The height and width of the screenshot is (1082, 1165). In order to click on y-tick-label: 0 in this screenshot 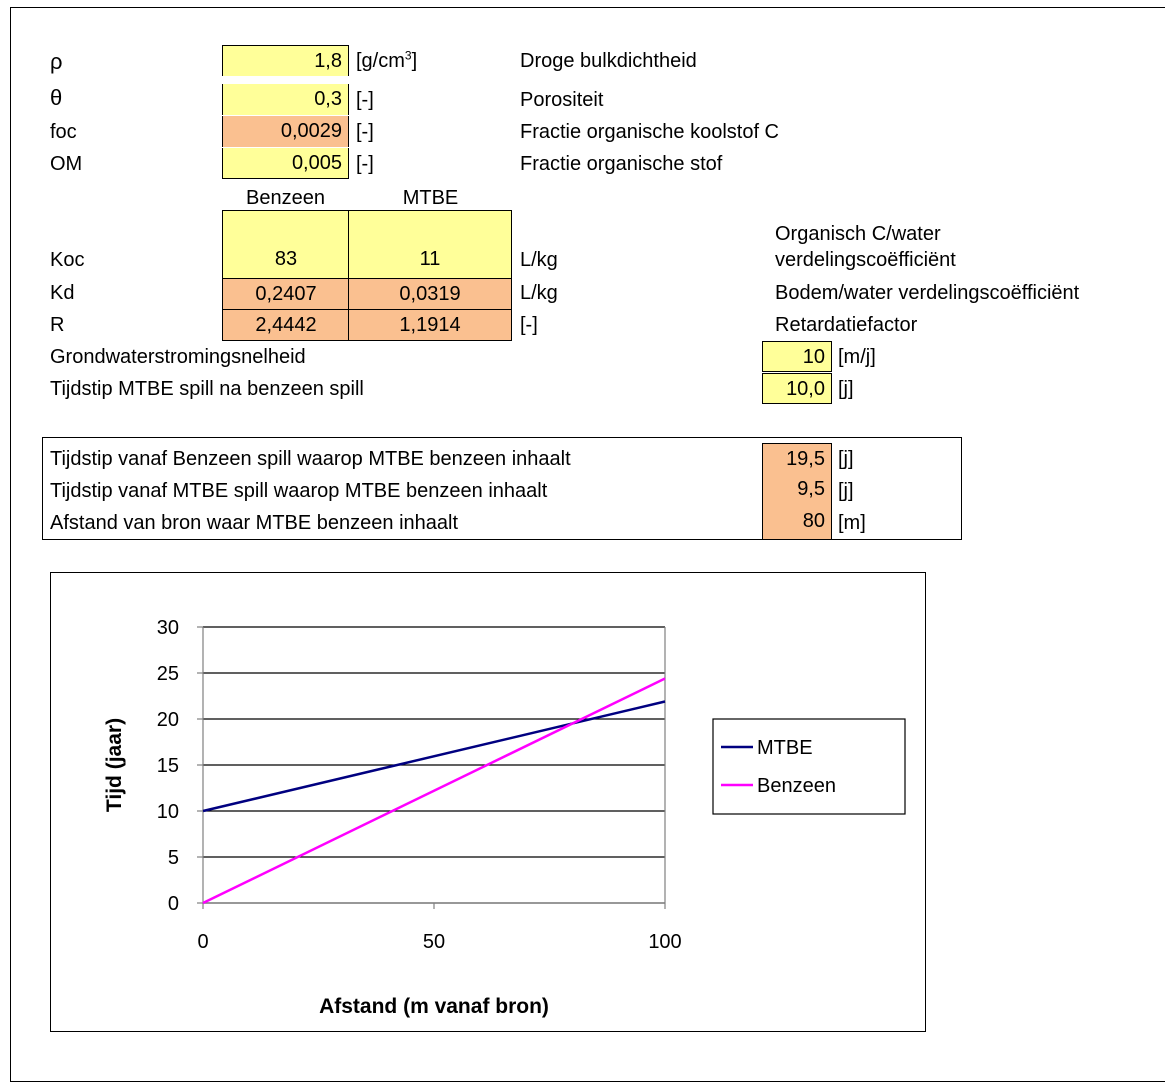, I will do `click(173, 904)`.